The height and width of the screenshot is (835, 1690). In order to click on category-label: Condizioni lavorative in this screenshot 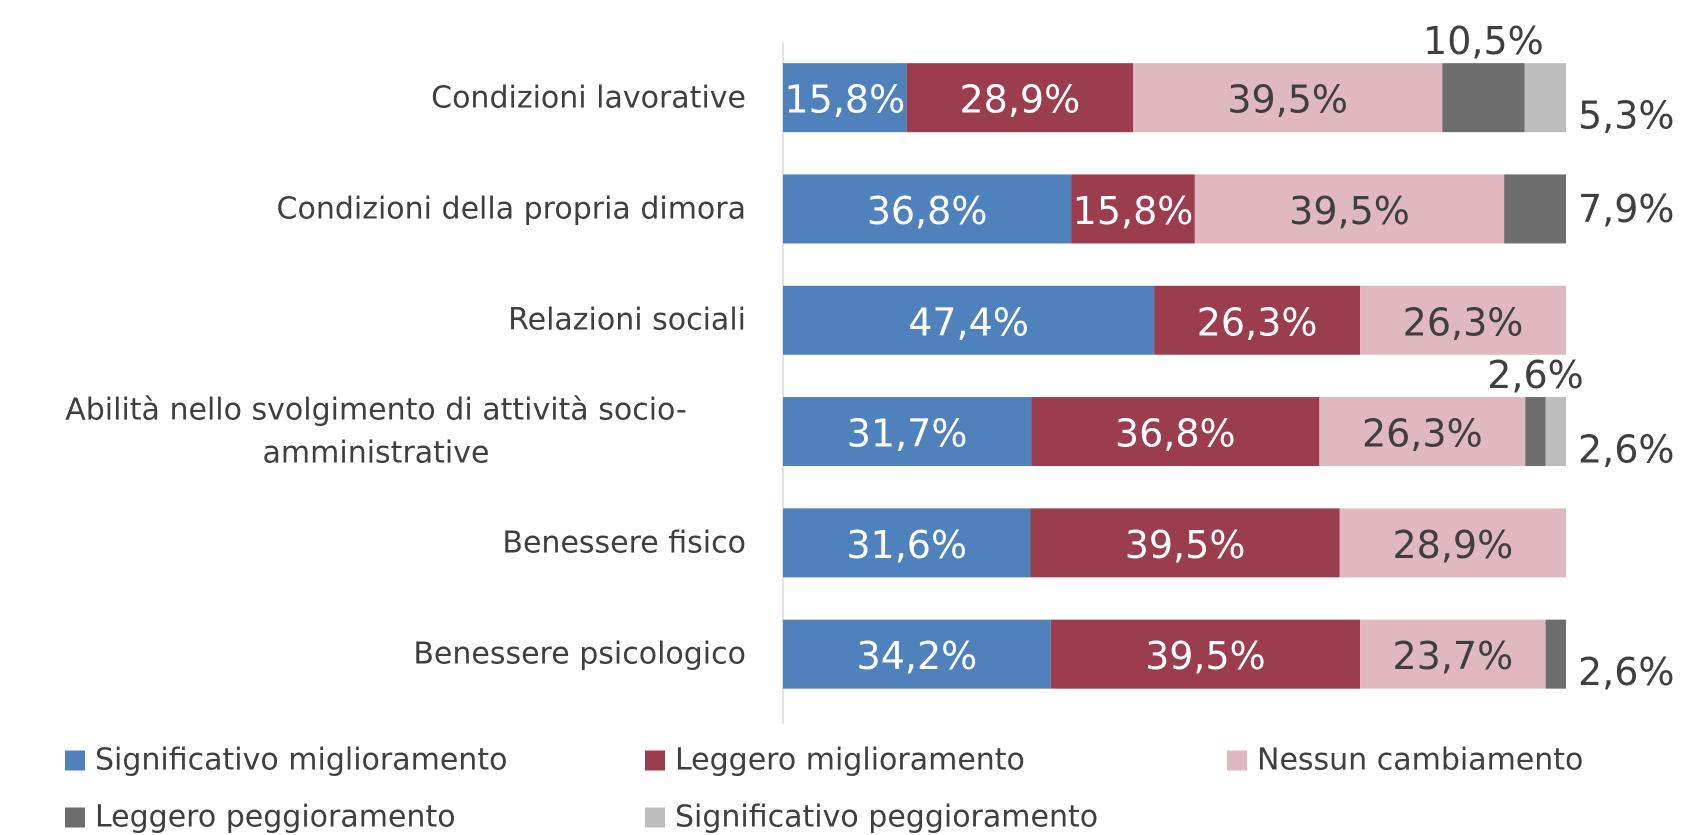, I will do `click(588, 97)`.